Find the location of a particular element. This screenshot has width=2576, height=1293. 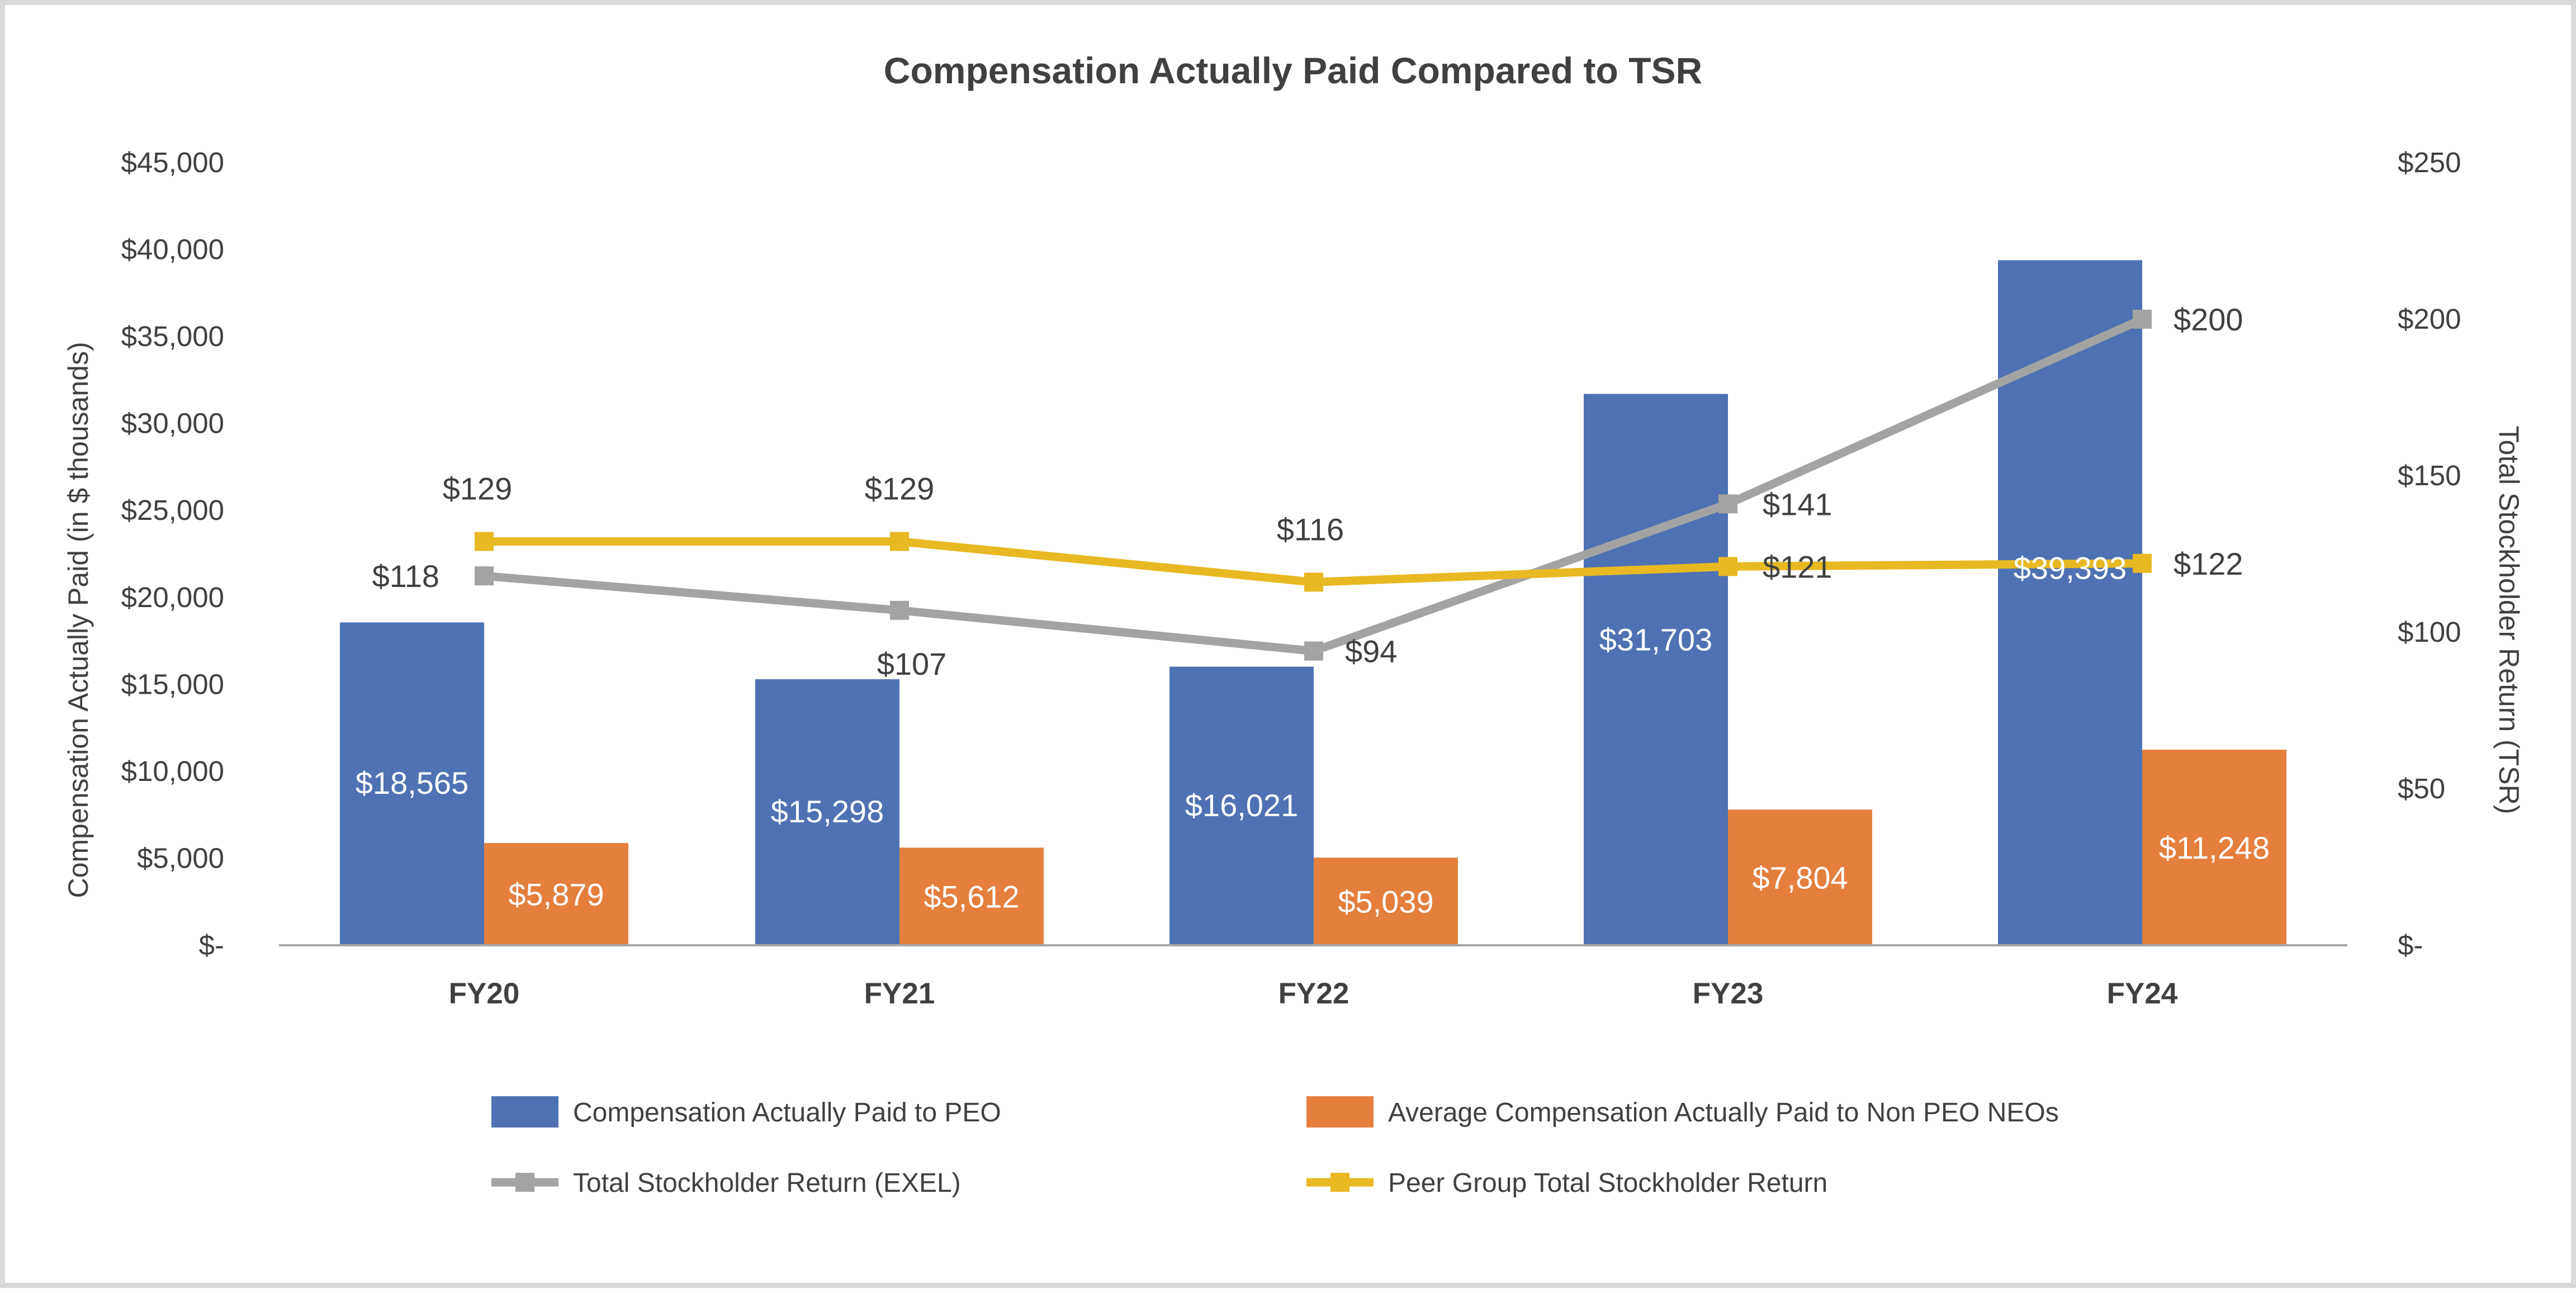

legend-peer-tsr-label: Peer Group Total Stockholder Return is located at coordinates (1607, 1183).